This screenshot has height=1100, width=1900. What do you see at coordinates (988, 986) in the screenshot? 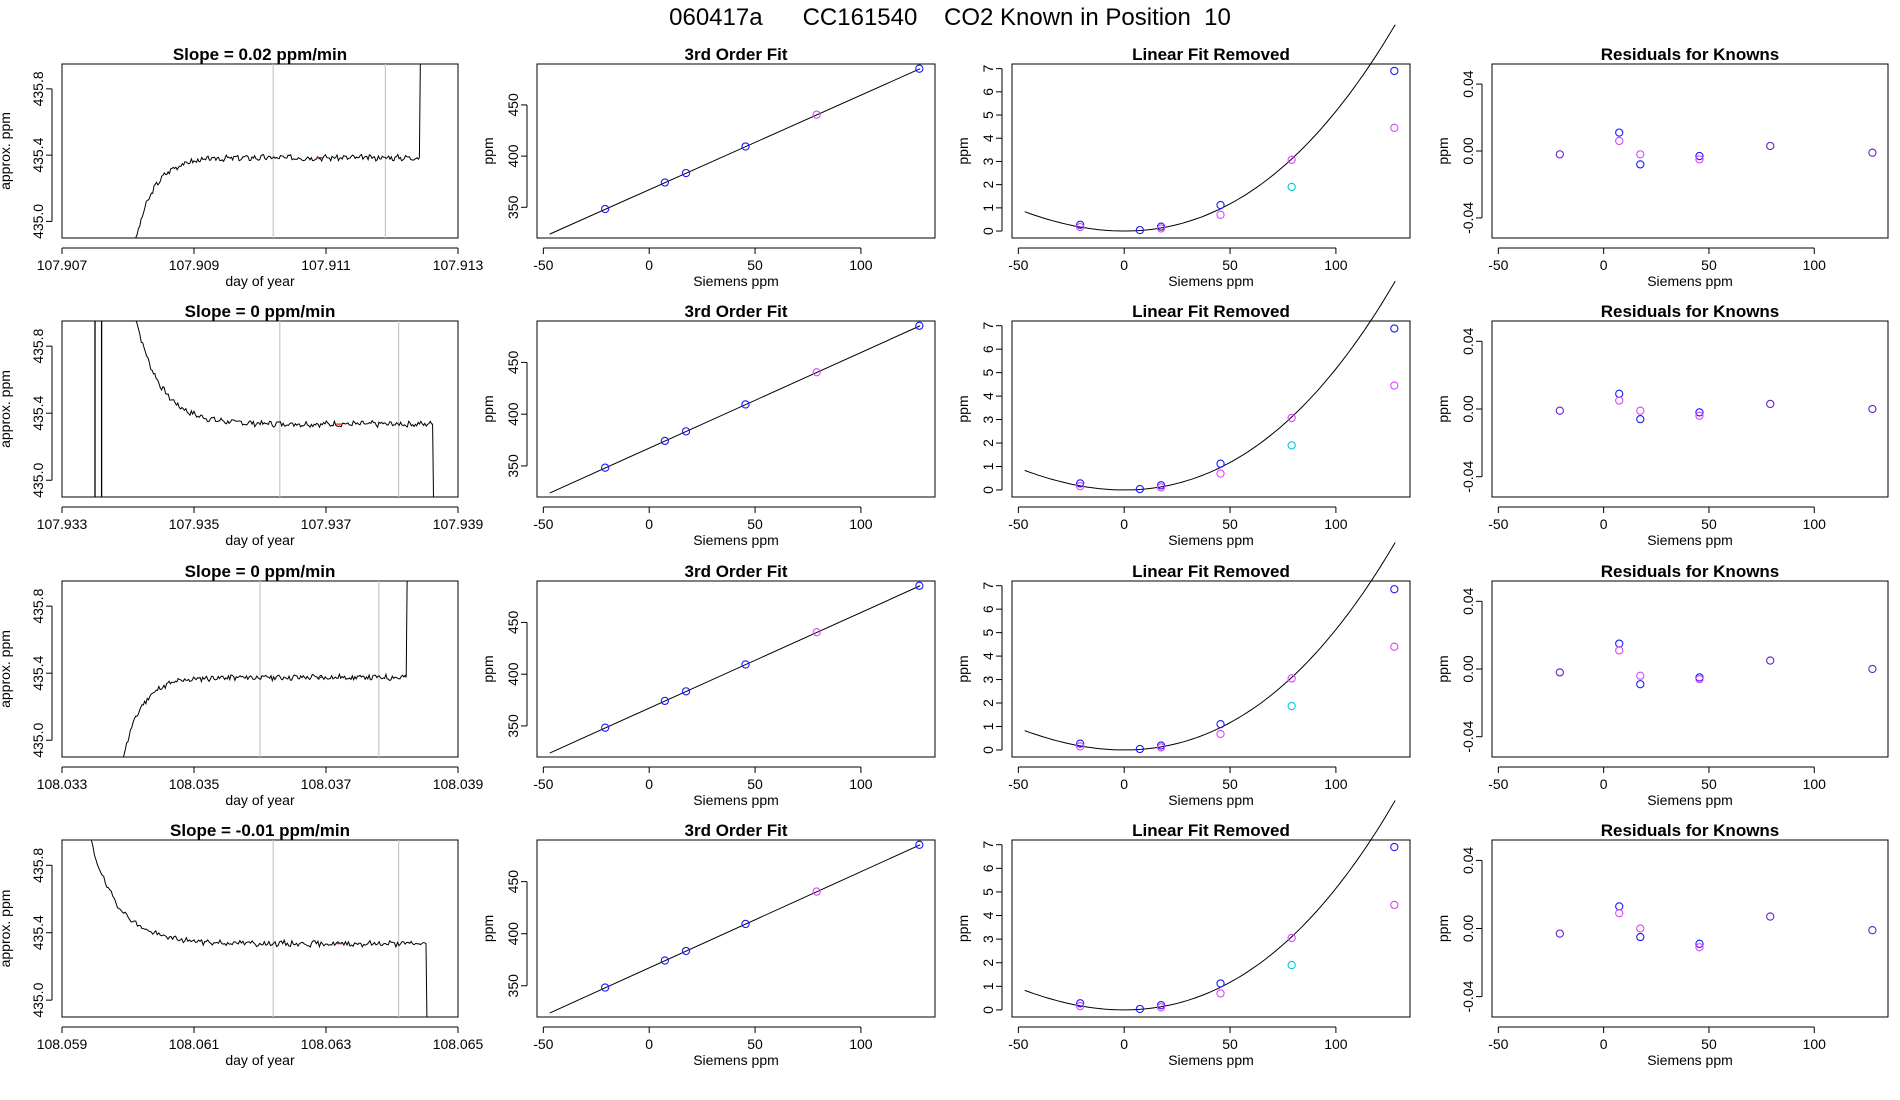
I see `y-tick-label: 1` at bounding box center [988, 986].